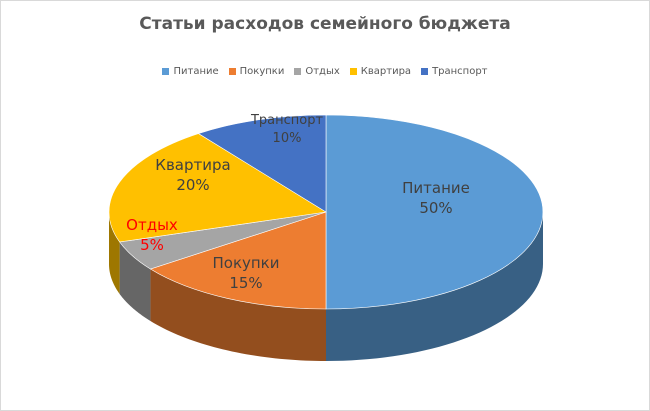 Image resolution: width=650 pixels, height=411 pixels. I want to click on slice-value-label: 10%, so click(287, 138).